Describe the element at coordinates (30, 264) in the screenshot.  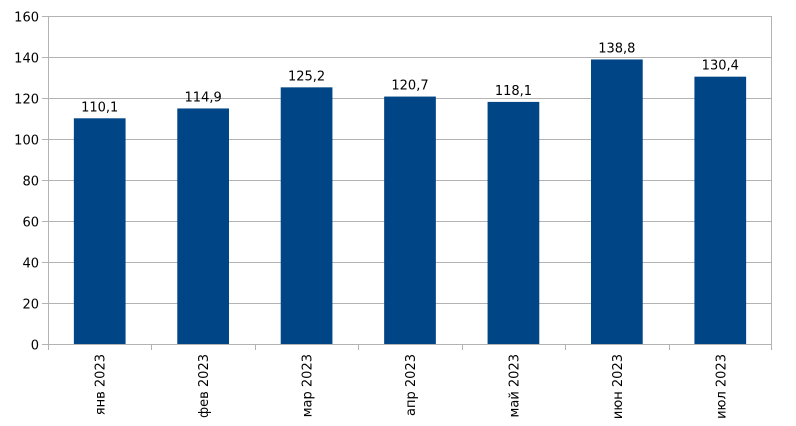
I see `y-tick-label: 40` at that location.